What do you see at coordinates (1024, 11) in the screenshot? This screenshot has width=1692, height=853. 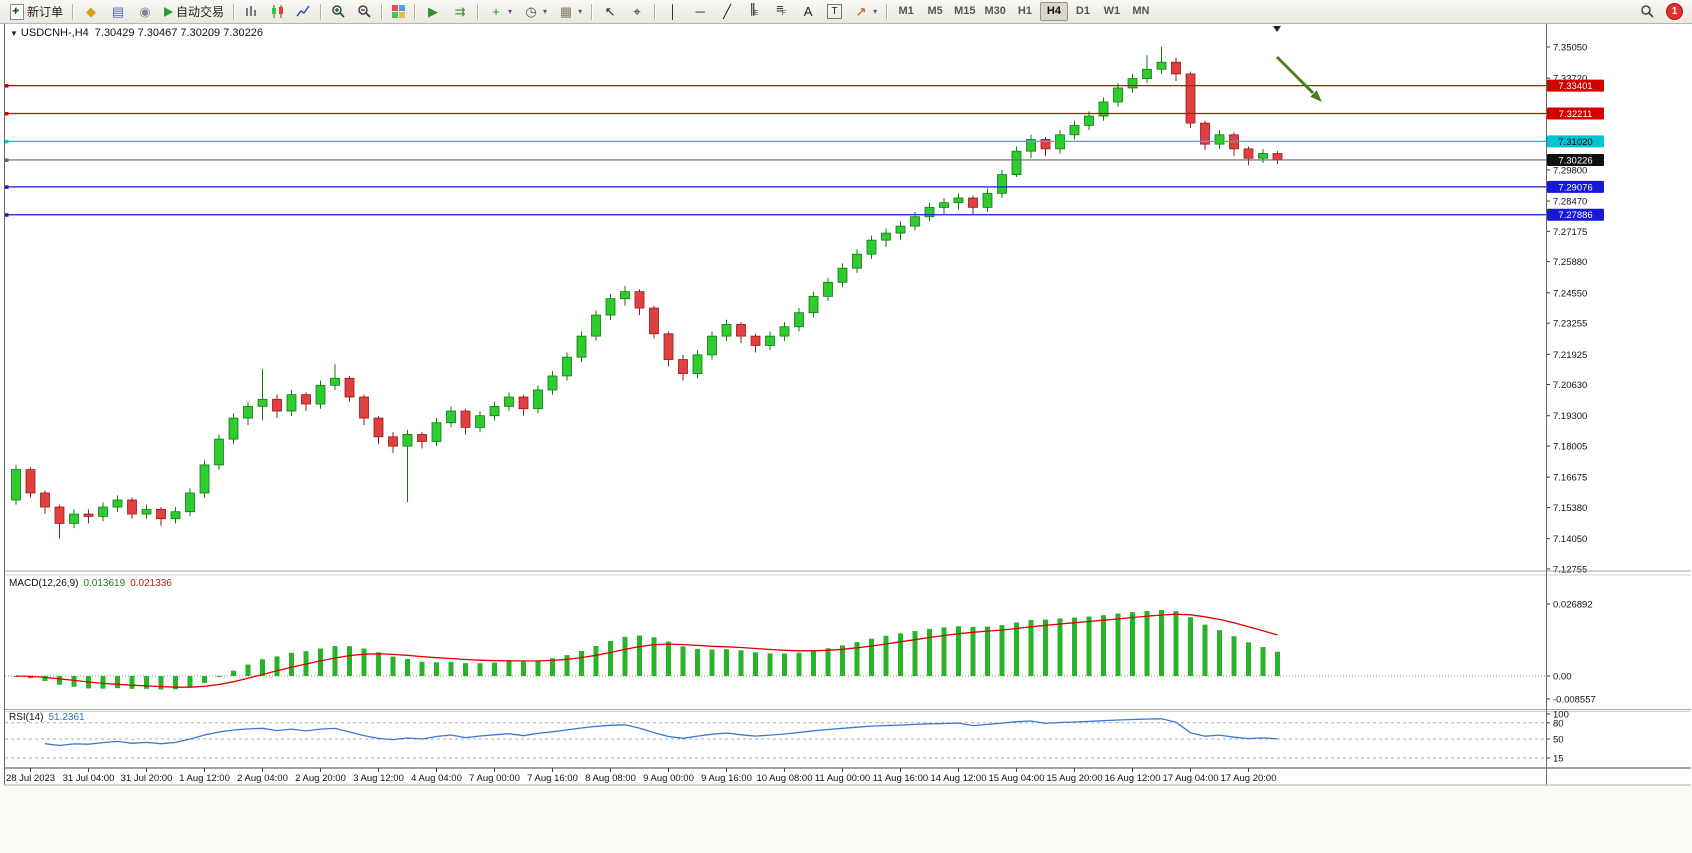 I see `timeframe-button-h1: H1` at bounding box center [1024, 11].